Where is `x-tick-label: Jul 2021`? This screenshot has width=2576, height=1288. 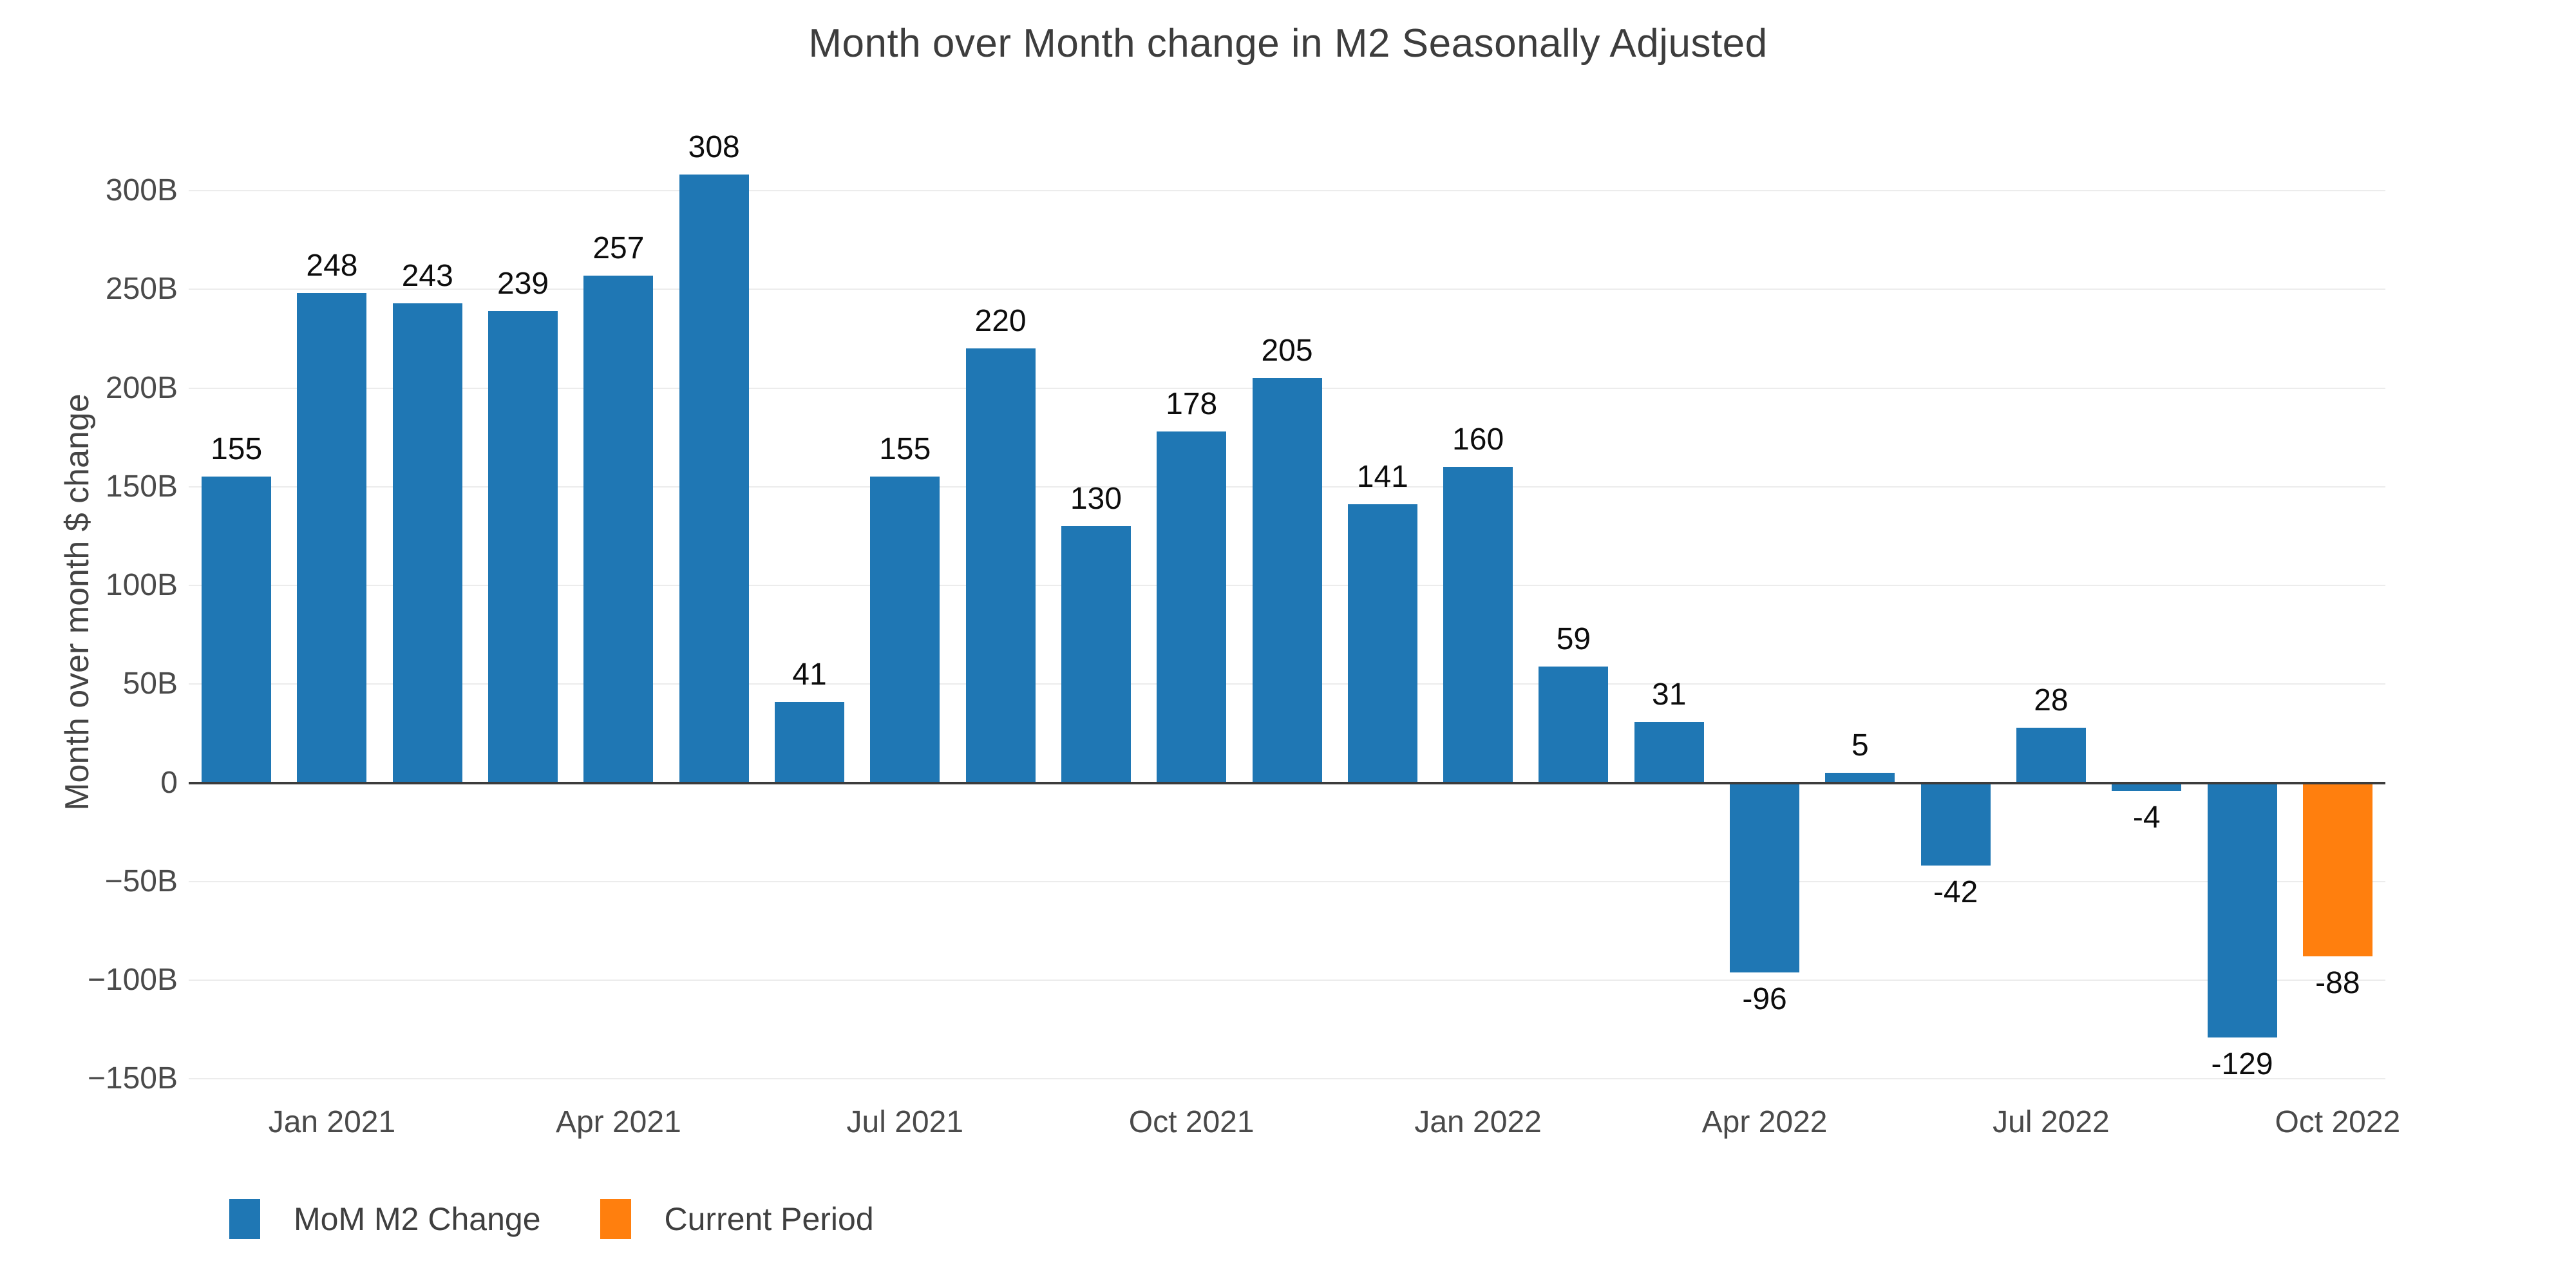 x-tick-label: Jul 2021 is located at coordinates (905, 1122).